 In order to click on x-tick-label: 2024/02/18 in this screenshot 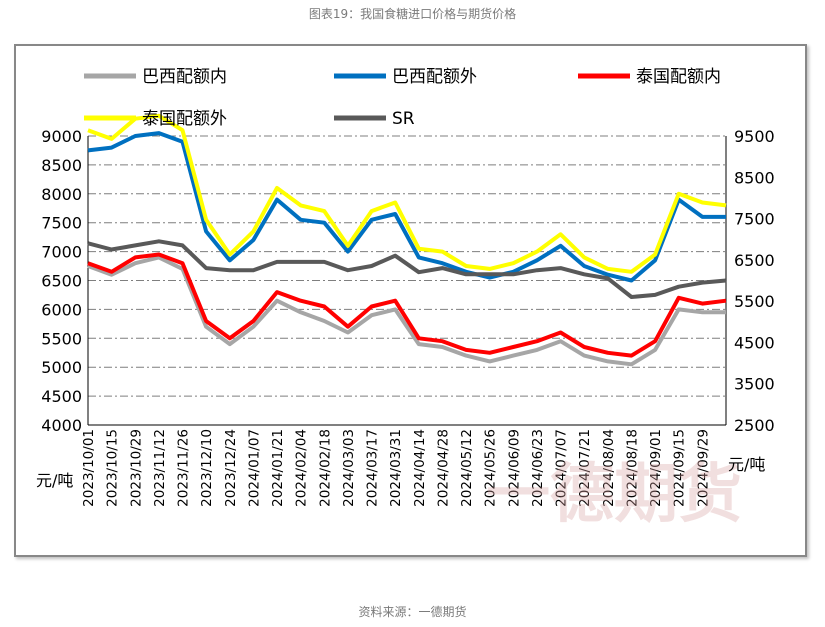, I will do `click(325, 468)`.